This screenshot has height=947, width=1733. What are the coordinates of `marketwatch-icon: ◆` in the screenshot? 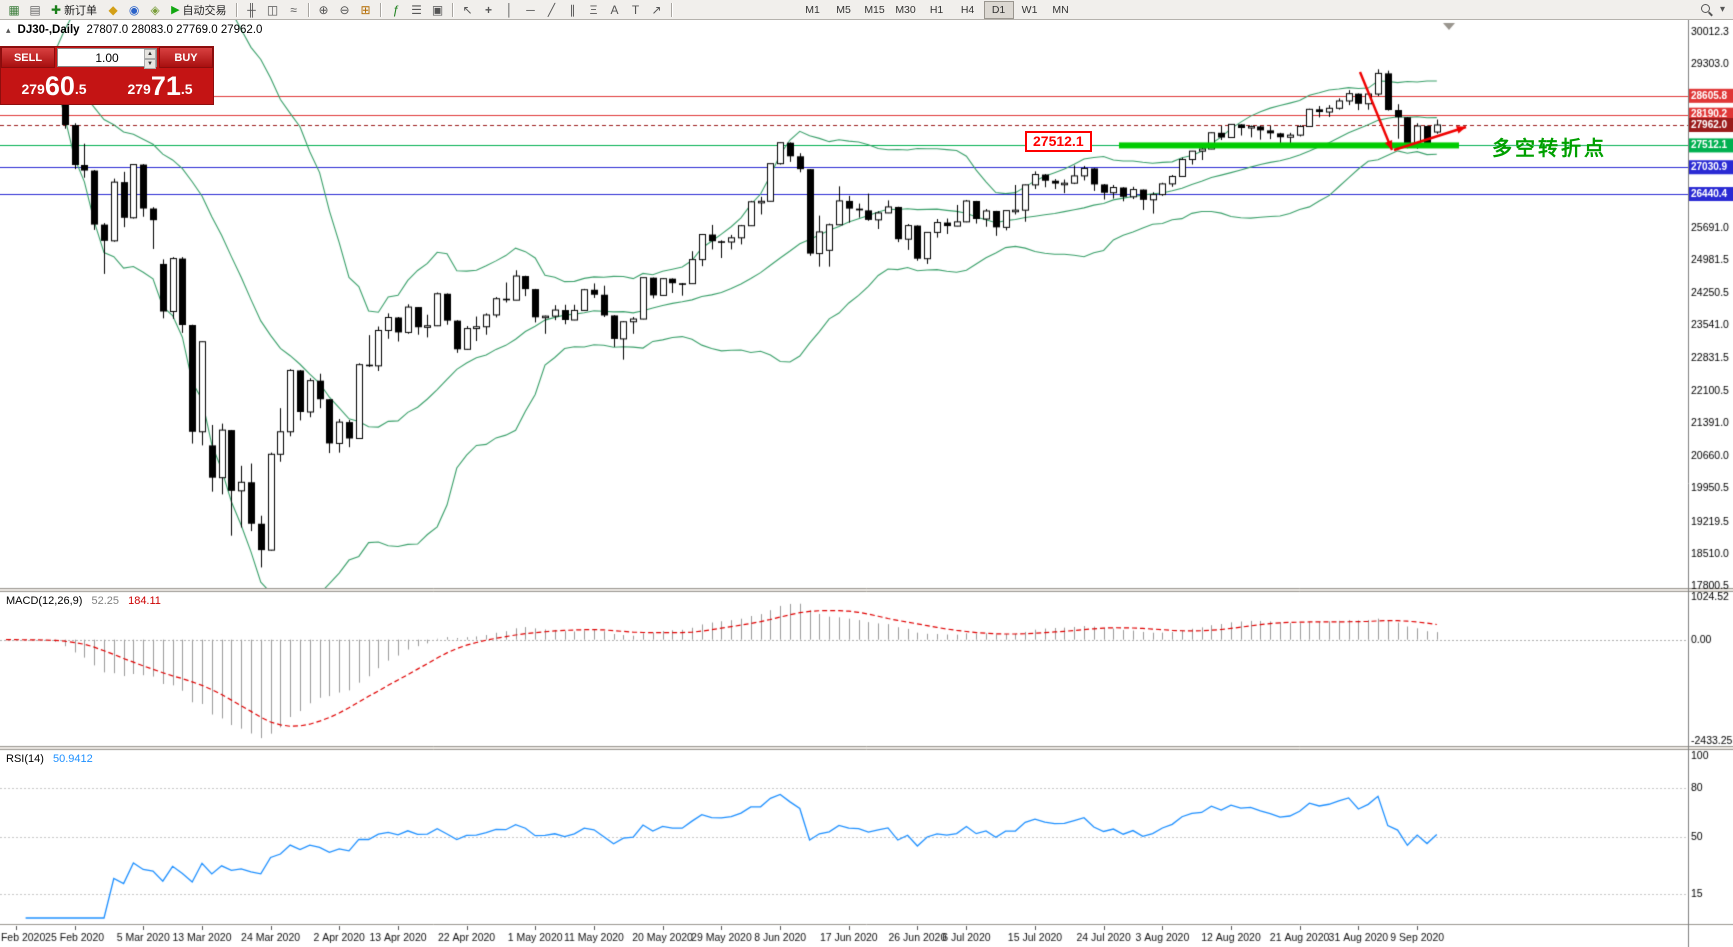 It's located at (113, 9).